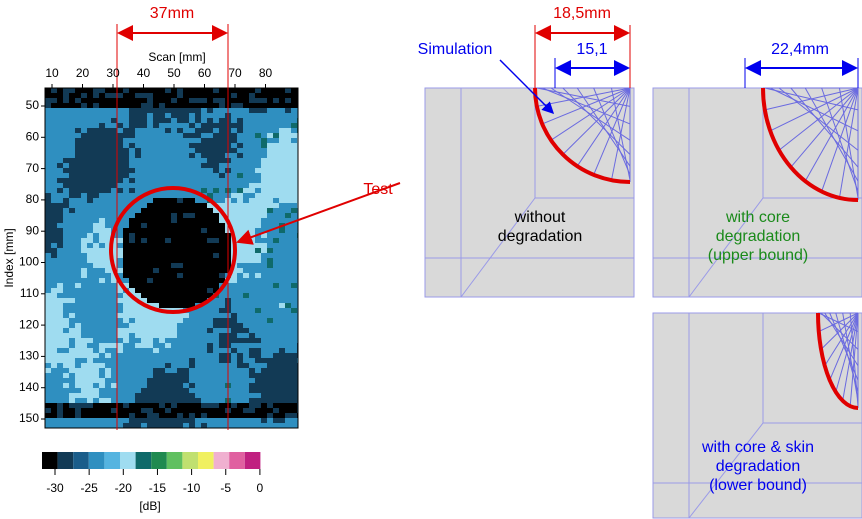 Image resolution: width=862 pixels, height=519 pixels. What do you see at coordinates (52, 73) in the screenshot?
I see `x-tick-label: 10` at bounding box center [52, 73].